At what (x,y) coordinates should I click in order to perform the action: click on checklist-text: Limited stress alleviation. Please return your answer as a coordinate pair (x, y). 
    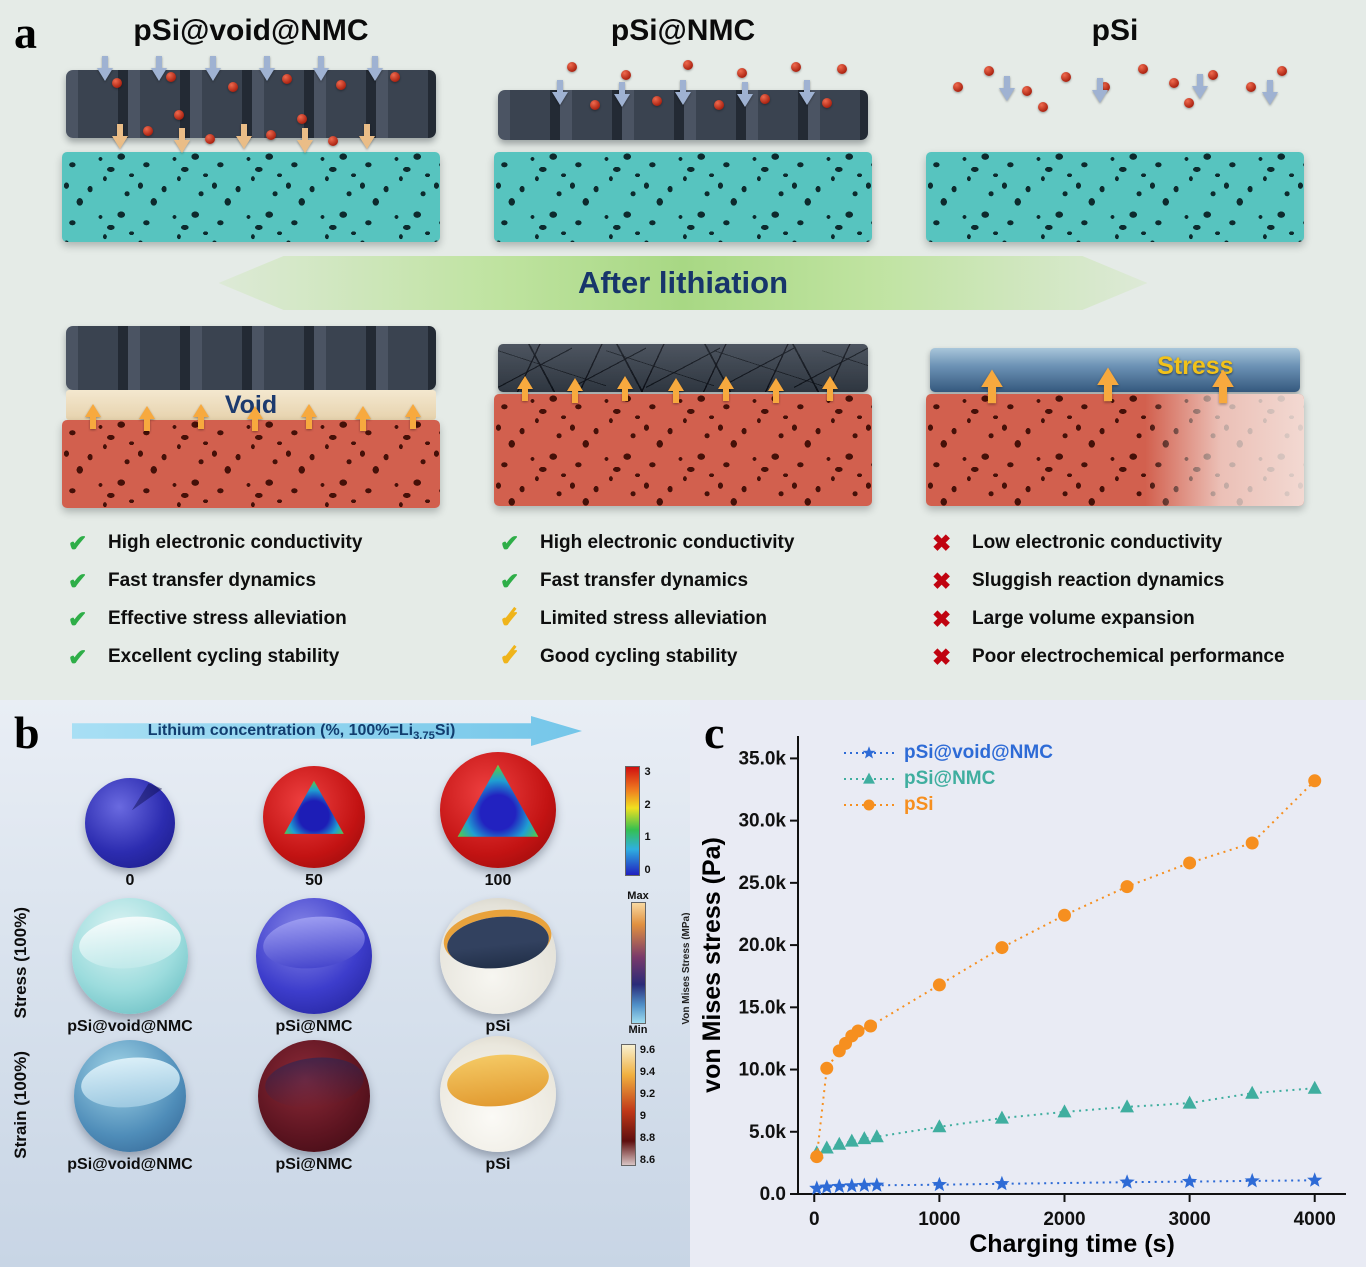
    Looking at the image, I should click on (654, 618).